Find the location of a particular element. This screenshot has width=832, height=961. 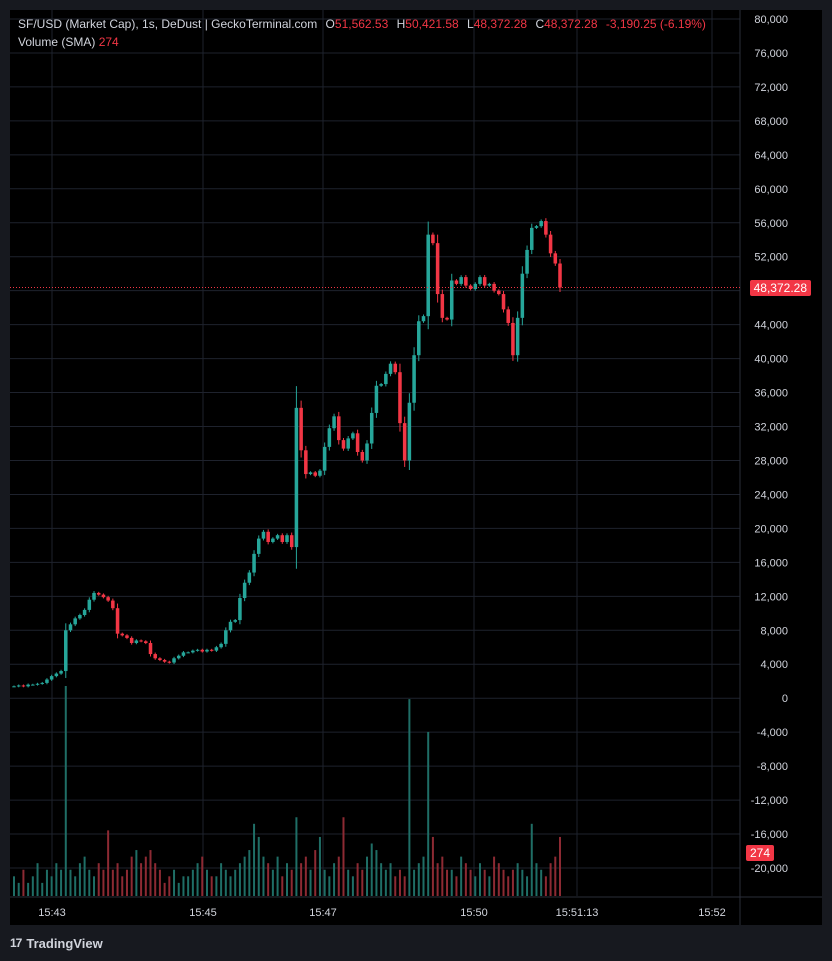

tradingview-branding: 17 TradingView is located at coordinates (56, 943).